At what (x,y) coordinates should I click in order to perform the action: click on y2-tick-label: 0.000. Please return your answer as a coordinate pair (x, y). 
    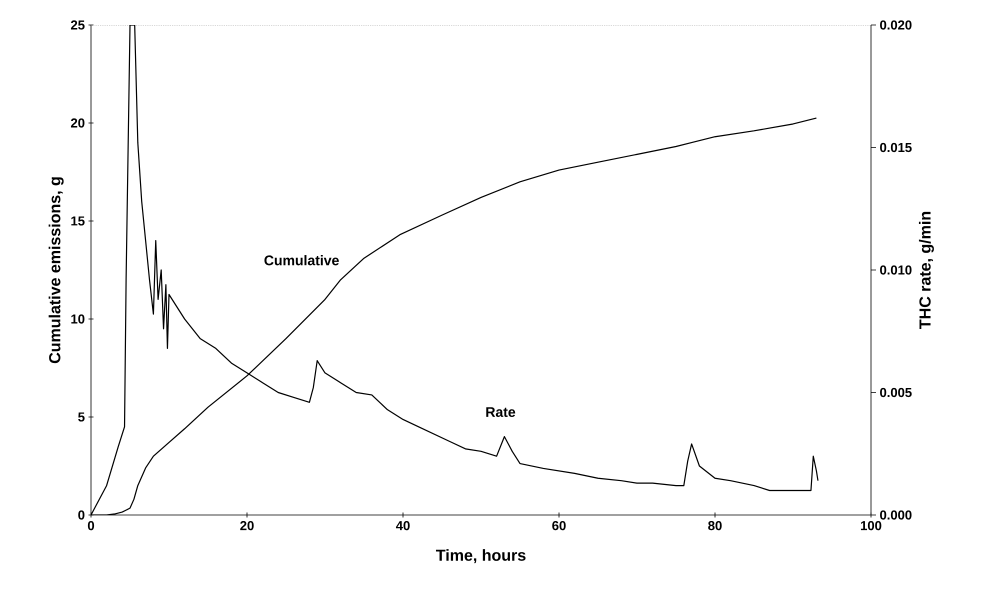
    Looking at the image, I should click on (896, 515).